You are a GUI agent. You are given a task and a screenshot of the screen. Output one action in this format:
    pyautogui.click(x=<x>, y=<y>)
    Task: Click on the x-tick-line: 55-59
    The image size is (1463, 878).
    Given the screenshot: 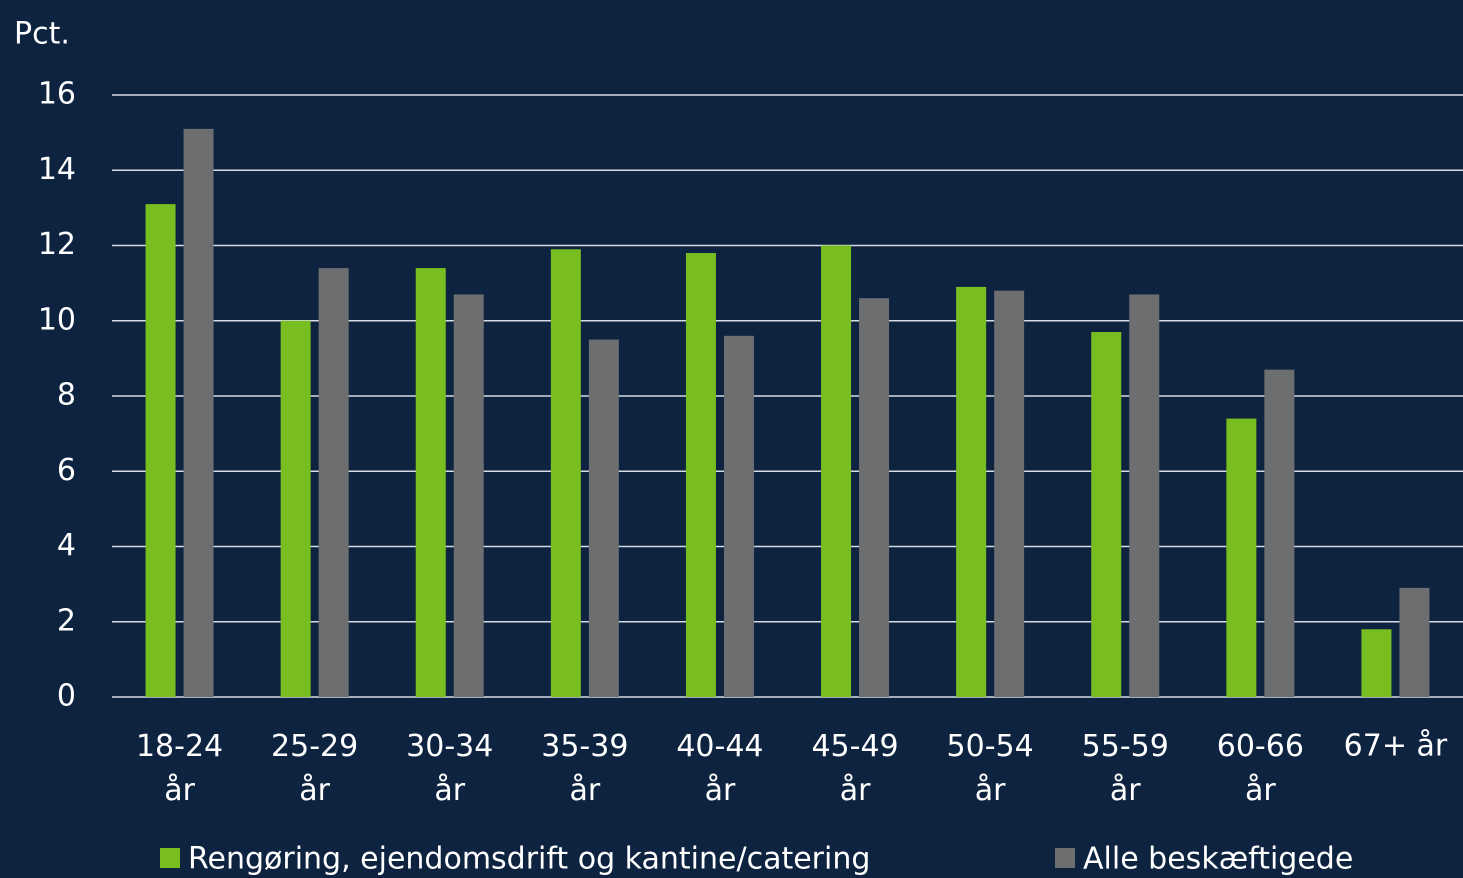 What is the action you would take?
    pyautogui.click(x=1125, y=746)
    